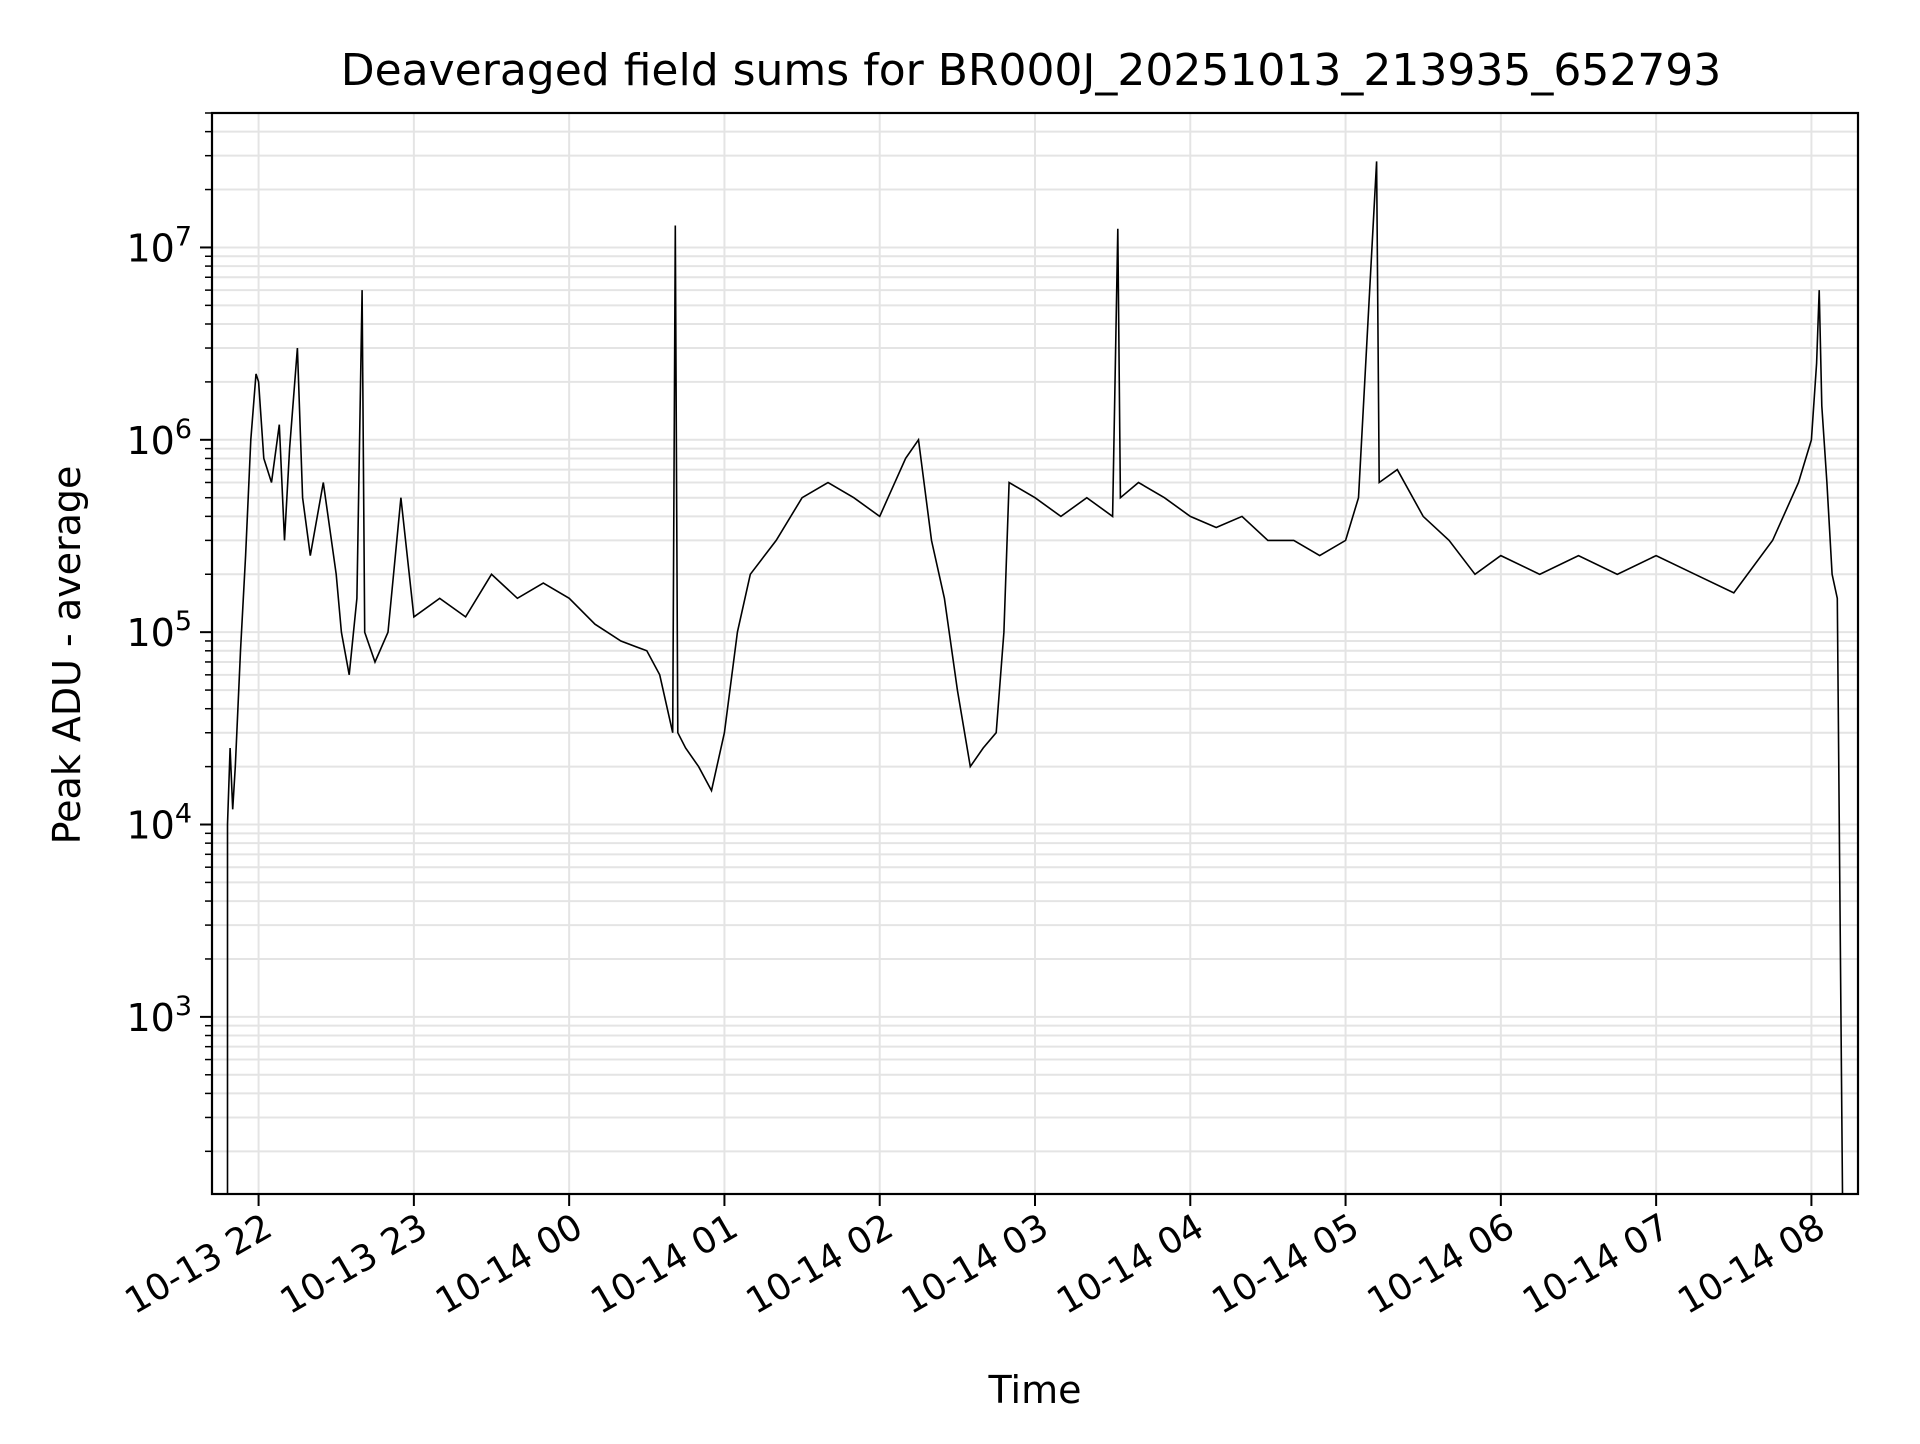 This screenshot has height=1444, width=1920. I want to click on y-axis: 103 104 105 106 107, so click(169, 632).